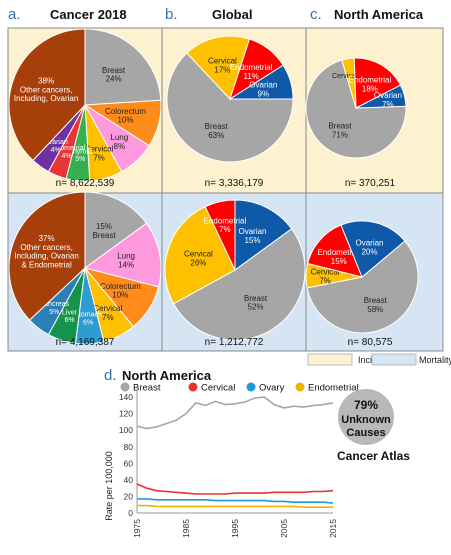 The image size is (451, 555). Describe the element at coordinates (370, 342) in the screenshot. I see `n-label: n= 80,575` at that location.